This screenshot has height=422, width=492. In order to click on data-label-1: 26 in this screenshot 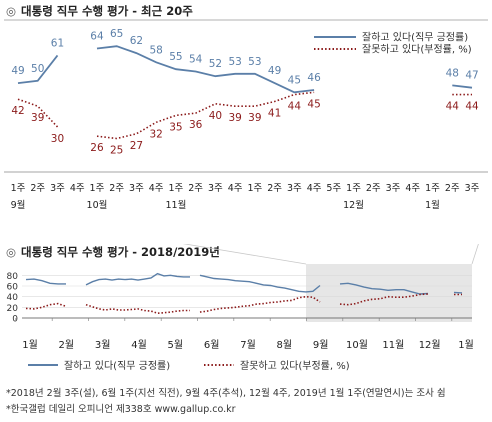, I will do `click(97, 148)`.